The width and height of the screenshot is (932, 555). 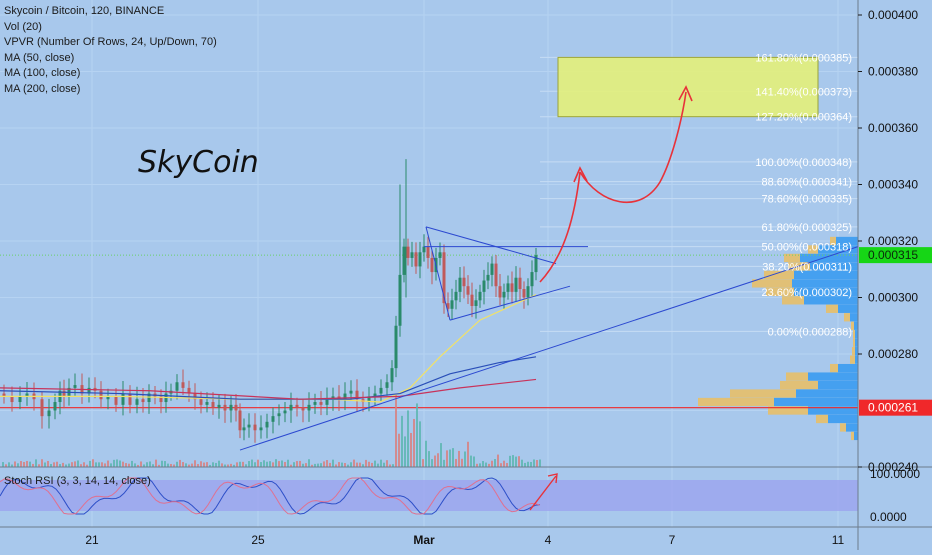 I want to click on price-tag-label-0: 0.000315, so click(x=893, y=255).